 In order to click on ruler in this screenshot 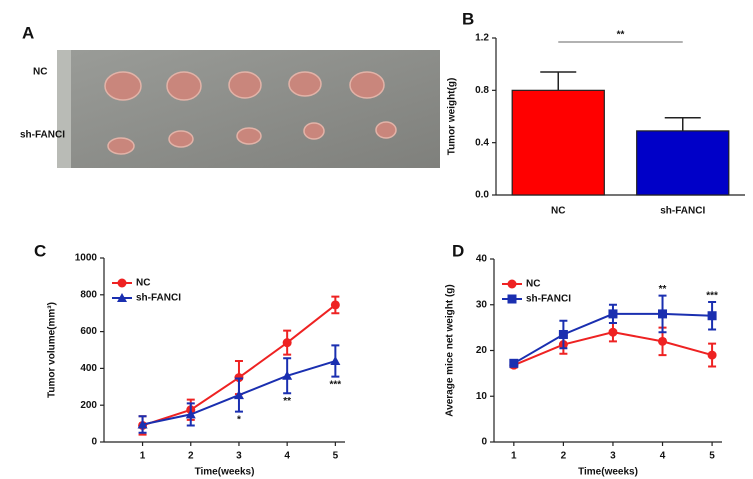, I will do `click(64, 109)`.